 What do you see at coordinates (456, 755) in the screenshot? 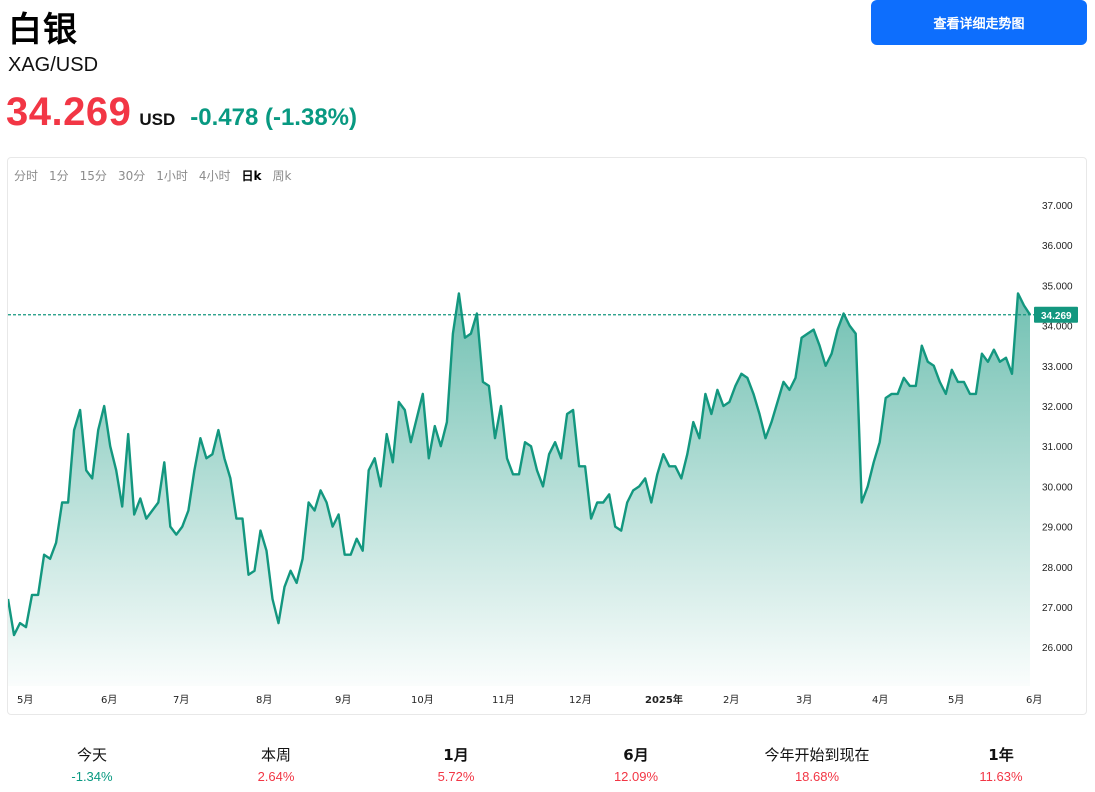
I see `stat-label: 1月` at bounding box center [456, 755].